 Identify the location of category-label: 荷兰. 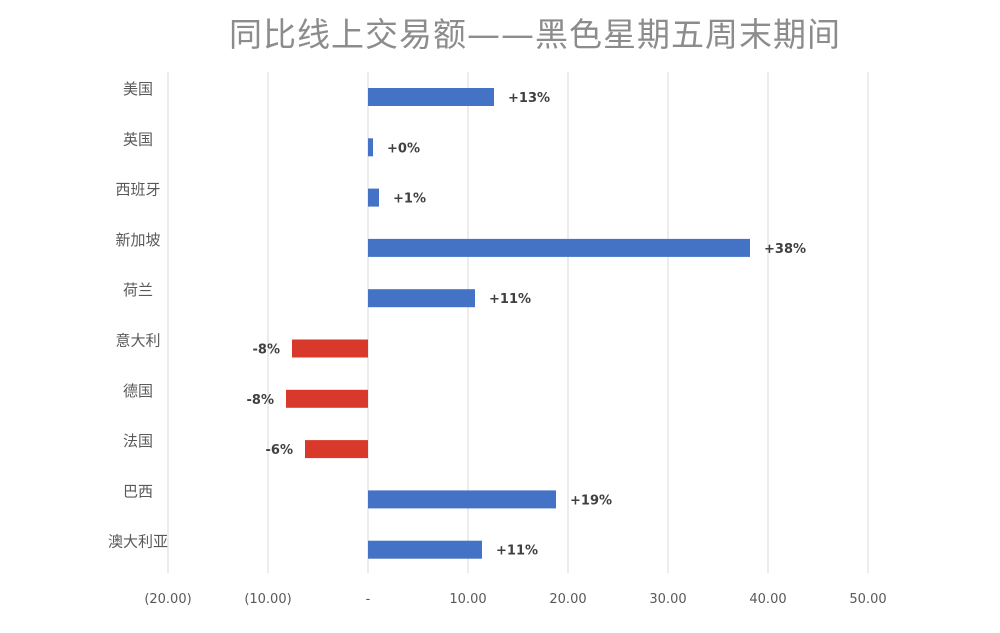
(138, 290).